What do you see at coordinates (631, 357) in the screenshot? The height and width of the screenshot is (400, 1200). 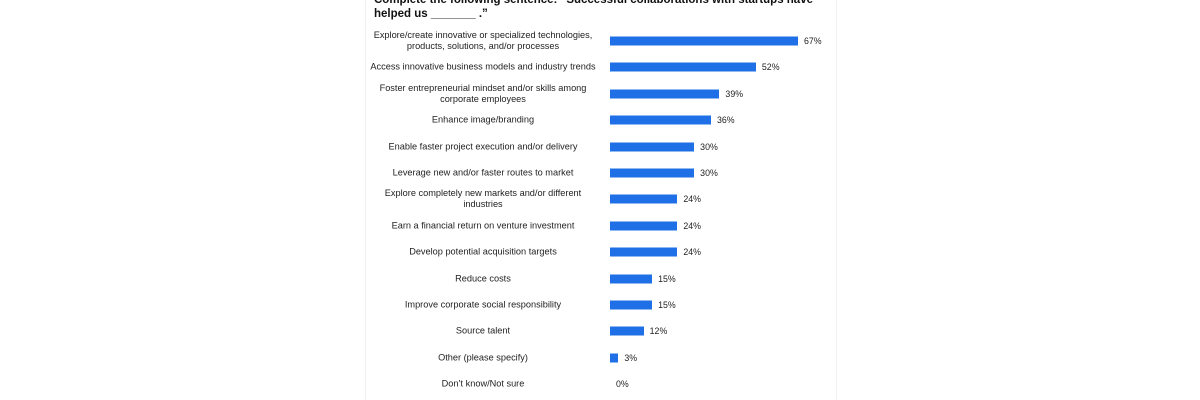 I see `value-label: 3%` at bounding box center [631, 357].